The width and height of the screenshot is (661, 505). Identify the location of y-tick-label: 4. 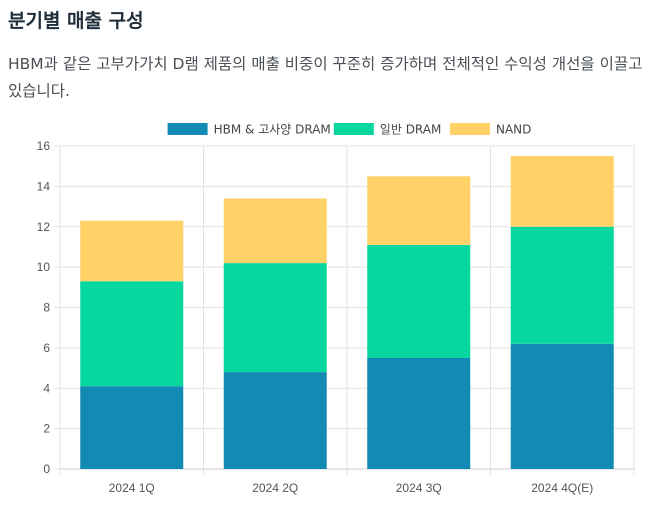
(46, 388).